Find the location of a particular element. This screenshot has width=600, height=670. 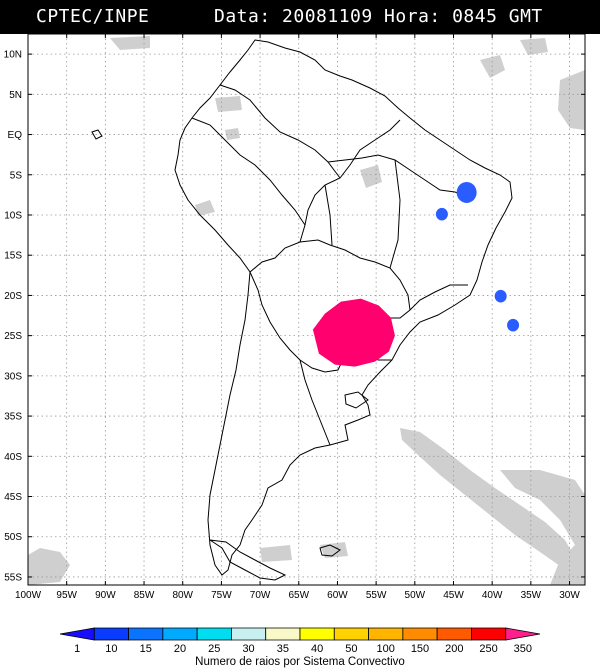

lat-label: 50S is located at coordinates (13, 537).